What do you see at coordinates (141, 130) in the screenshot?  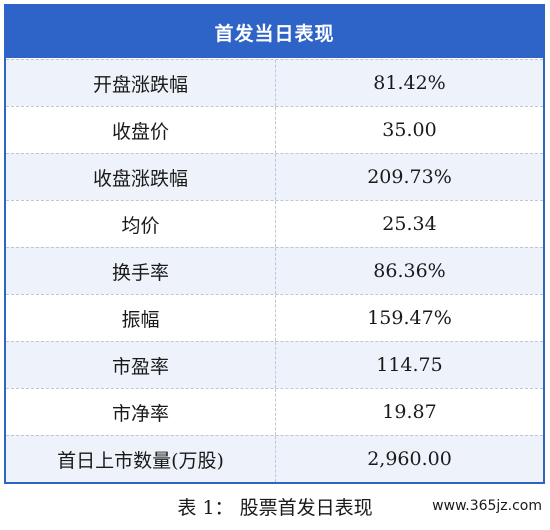 I see `row-label: 收盘价` at bounding box center [141, 130].